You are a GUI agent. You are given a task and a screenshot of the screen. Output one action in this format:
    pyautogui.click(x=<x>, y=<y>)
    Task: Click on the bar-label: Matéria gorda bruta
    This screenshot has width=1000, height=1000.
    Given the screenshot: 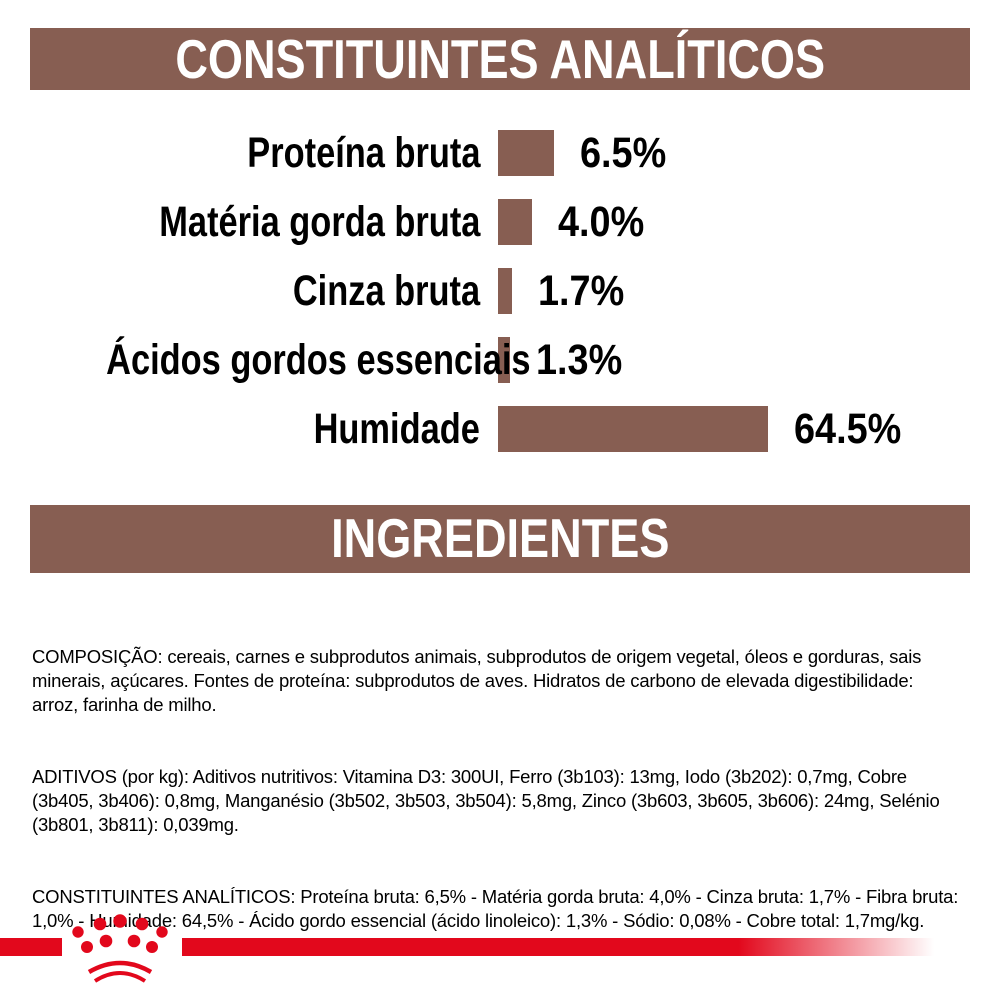 What is the action you would take?
    pyautogui.click(x=319, y=222)
    